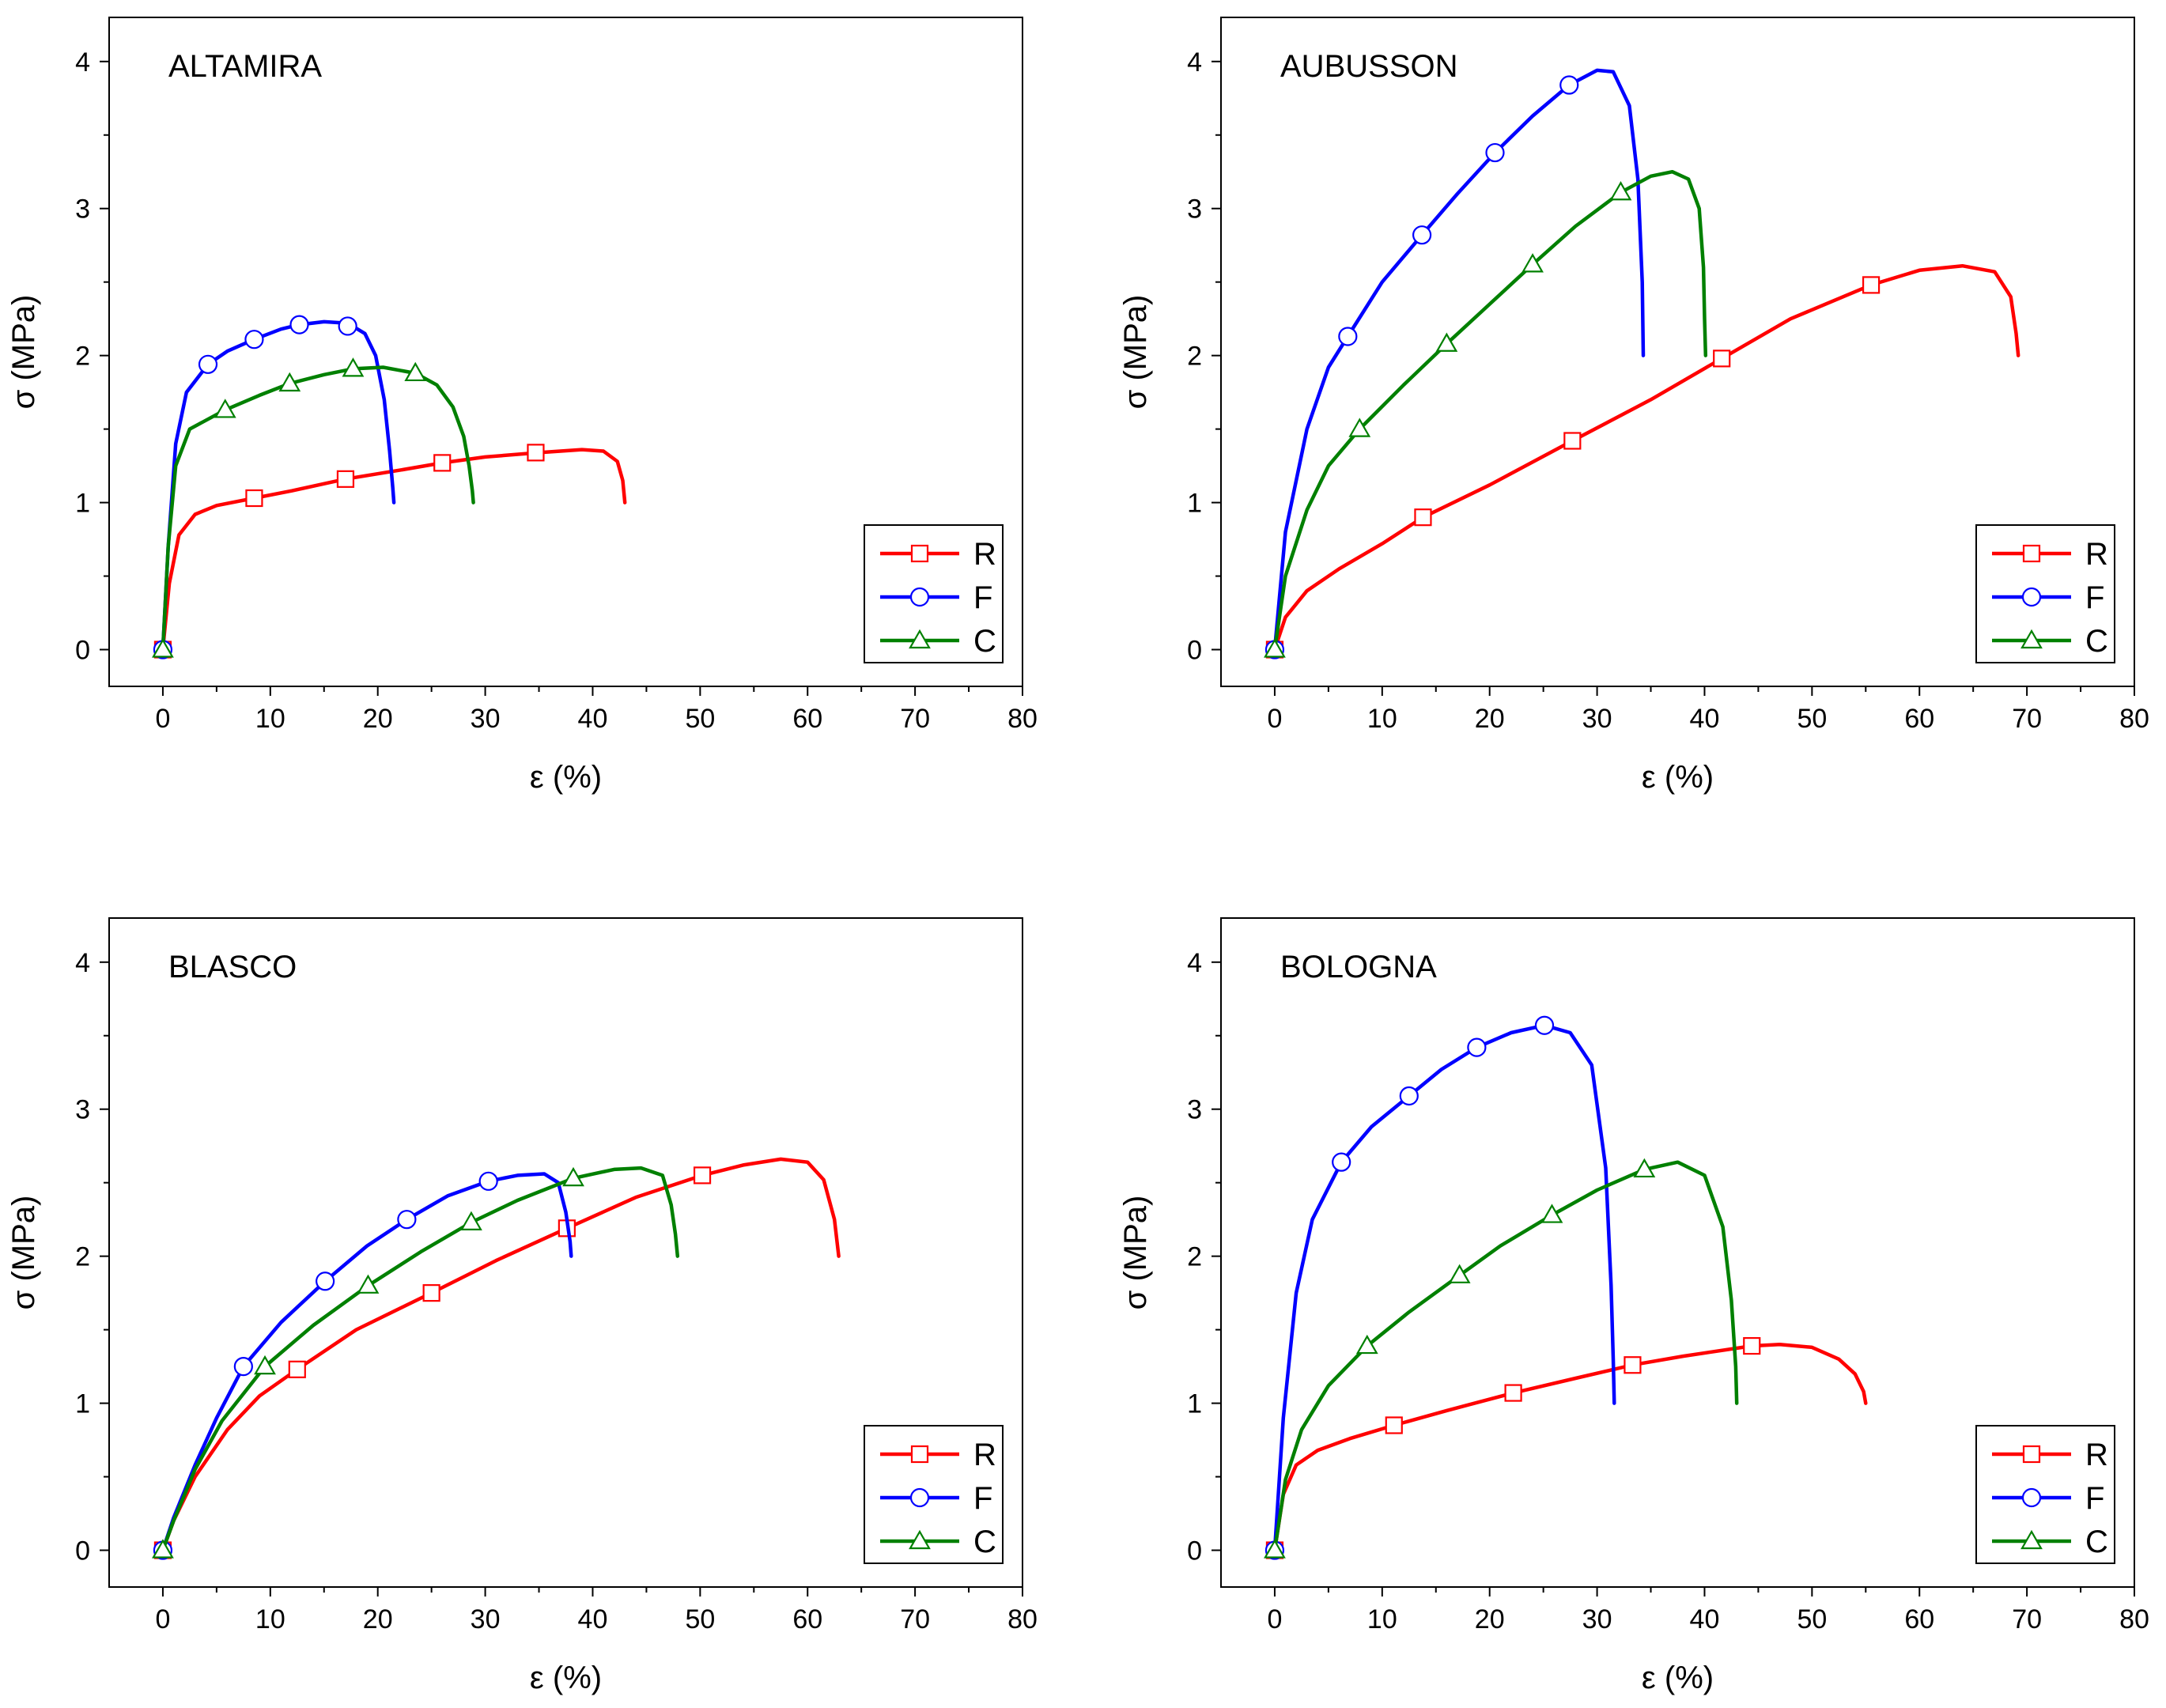  What do you see at coordinates (82, 210) in the screenshot?
I see `y-tick-label: 3` at bounding box center [82, 210].